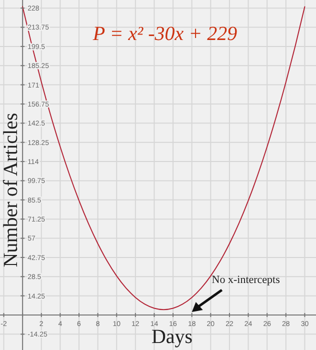 Image resolution: width=316 pixels, height=350 pixels. I want to click on y-axis-title: Number of Articles, so click(11, 190).